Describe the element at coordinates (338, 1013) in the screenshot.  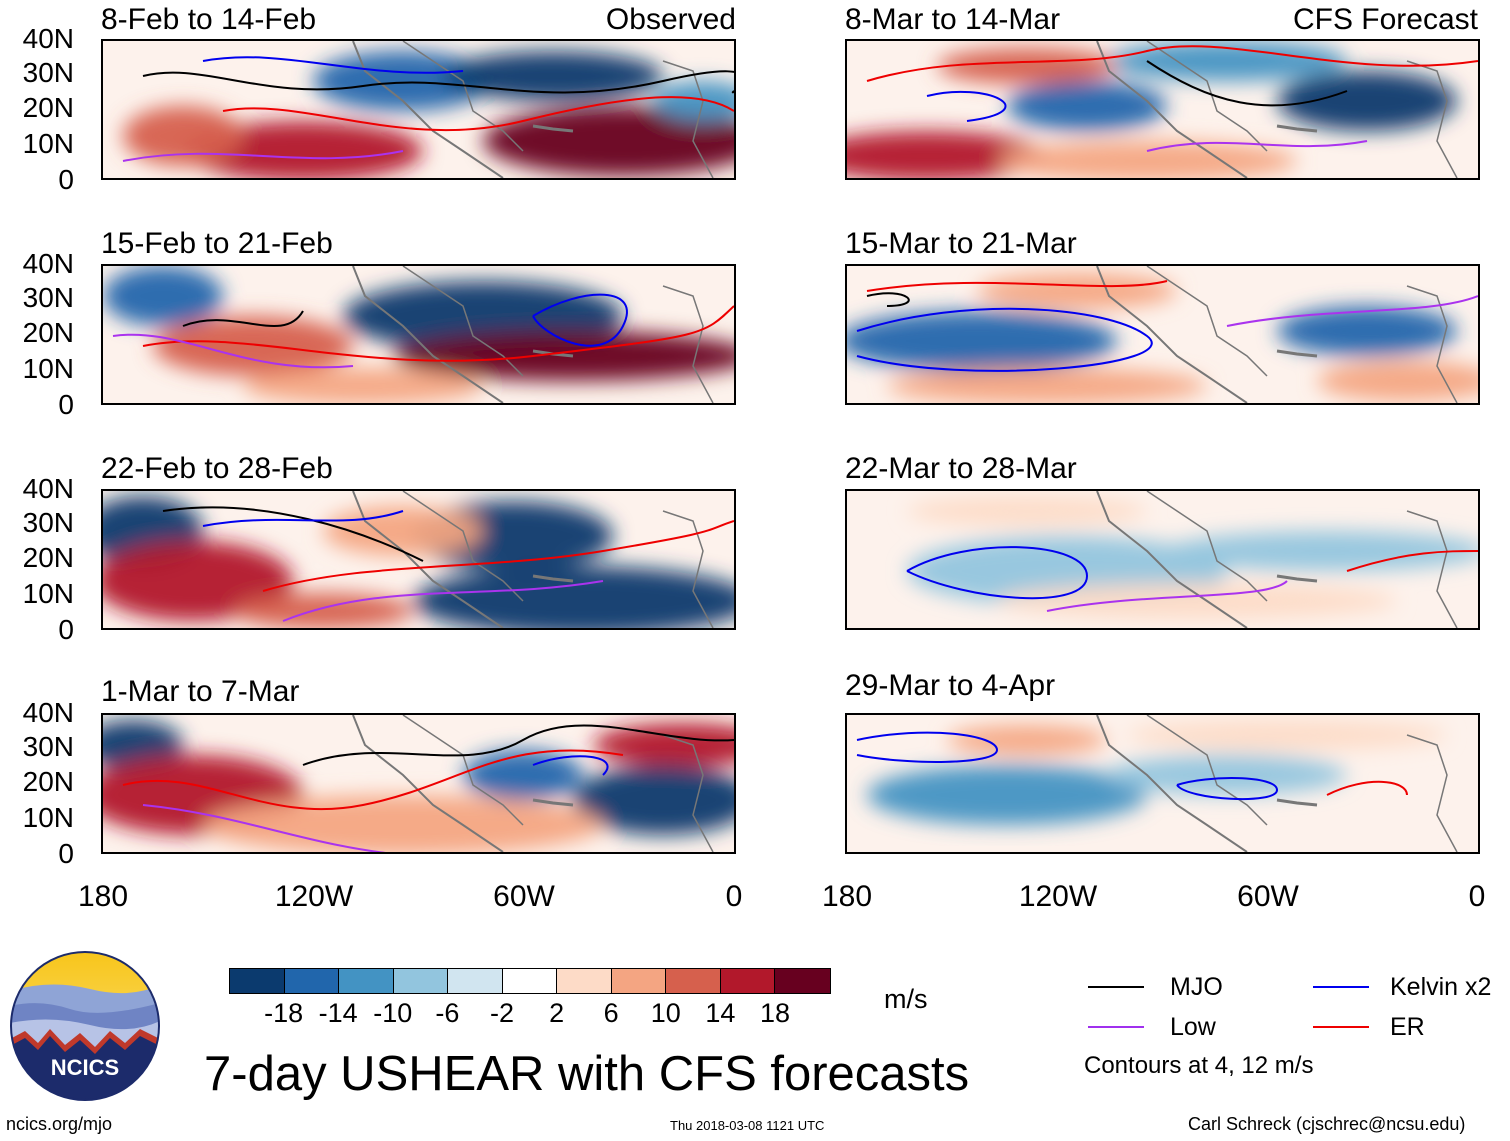
I see `colorbar-tick: -14` at that location.